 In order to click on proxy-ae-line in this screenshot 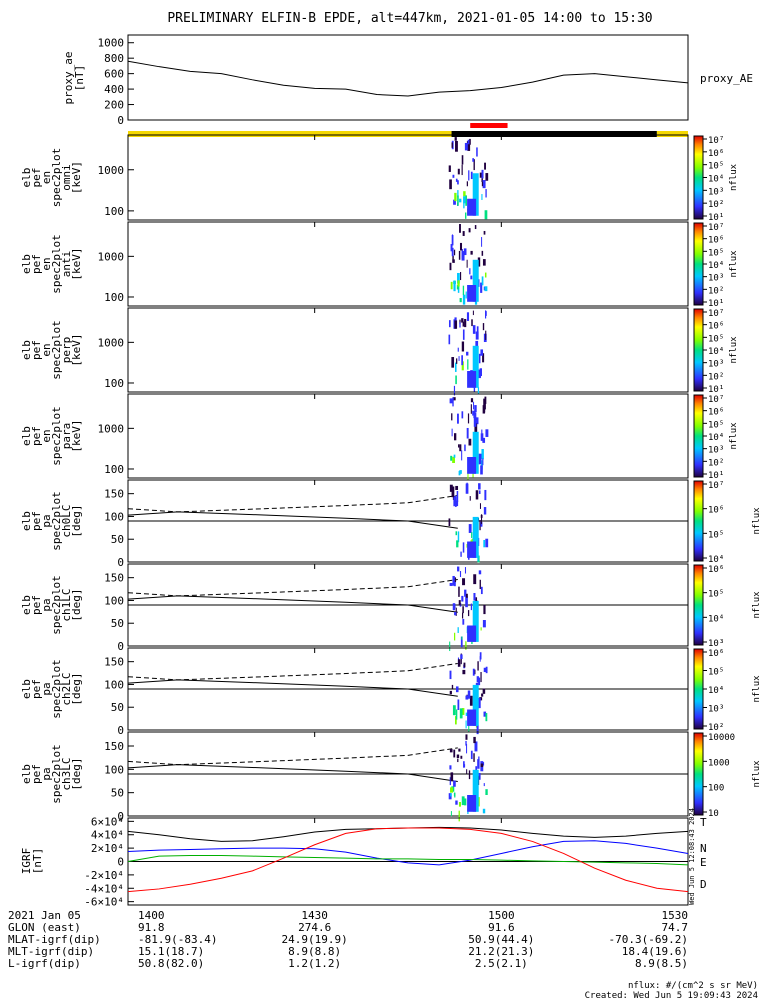, I will do `click(408, 78)`.